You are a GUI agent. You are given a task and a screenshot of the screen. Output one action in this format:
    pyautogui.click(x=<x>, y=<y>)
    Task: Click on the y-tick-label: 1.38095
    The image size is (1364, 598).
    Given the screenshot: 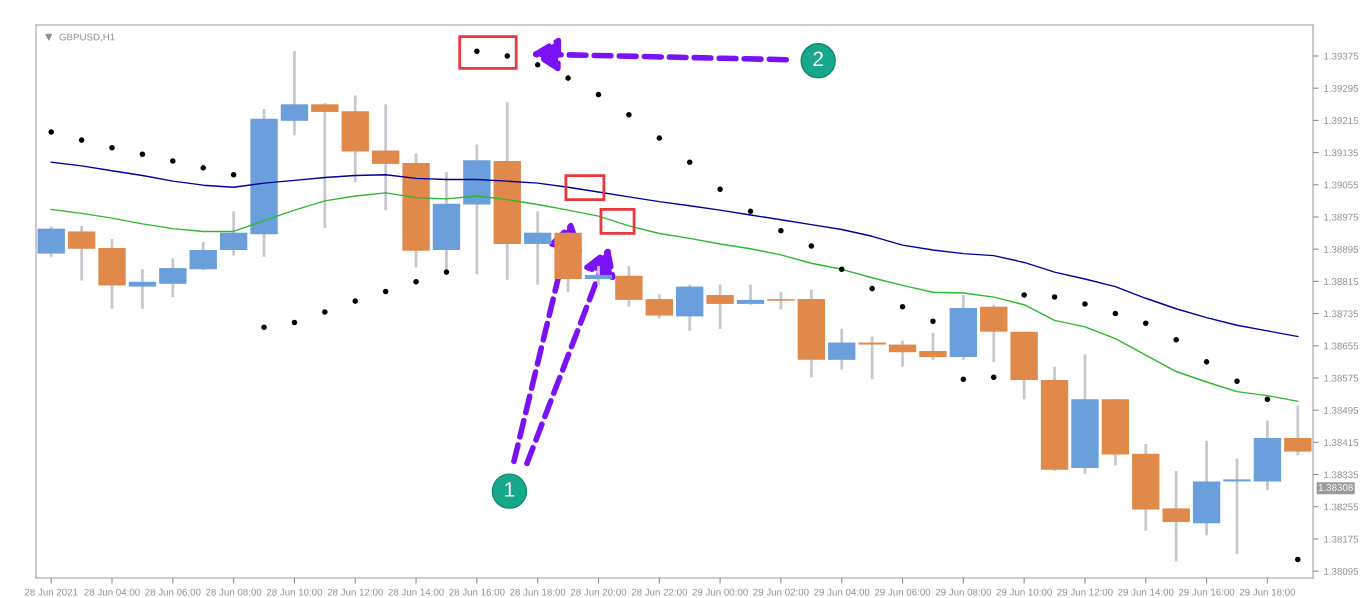 What is the action you would take?
    pyautogui.click(x=1341, y=571)
    